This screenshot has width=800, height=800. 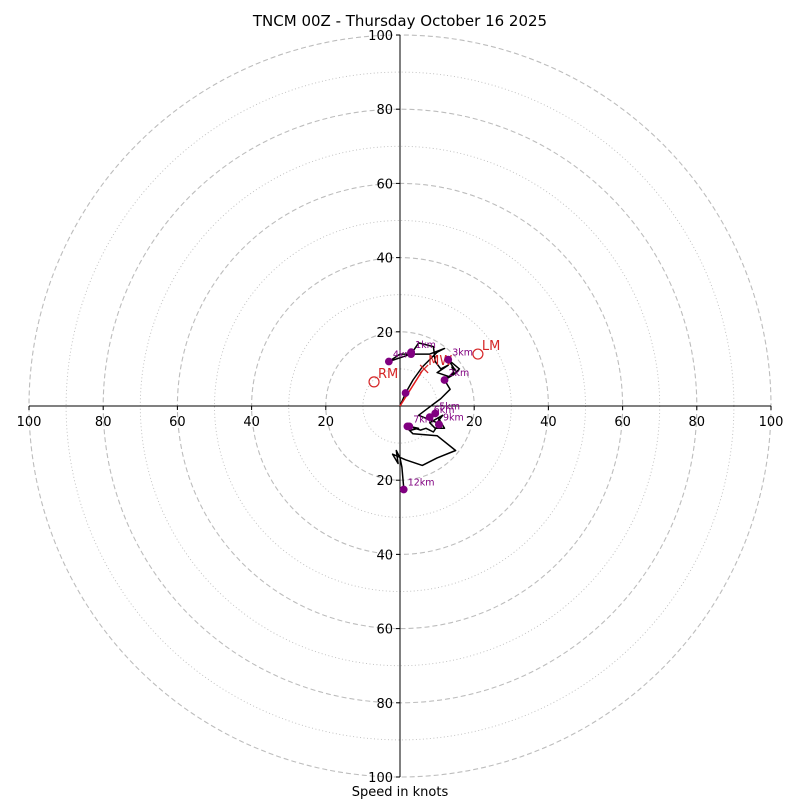 What do you see at coordinates (453, 418) in the screenshot?
I see `height-marker-label: 9km` at bounding box center [453, 418].